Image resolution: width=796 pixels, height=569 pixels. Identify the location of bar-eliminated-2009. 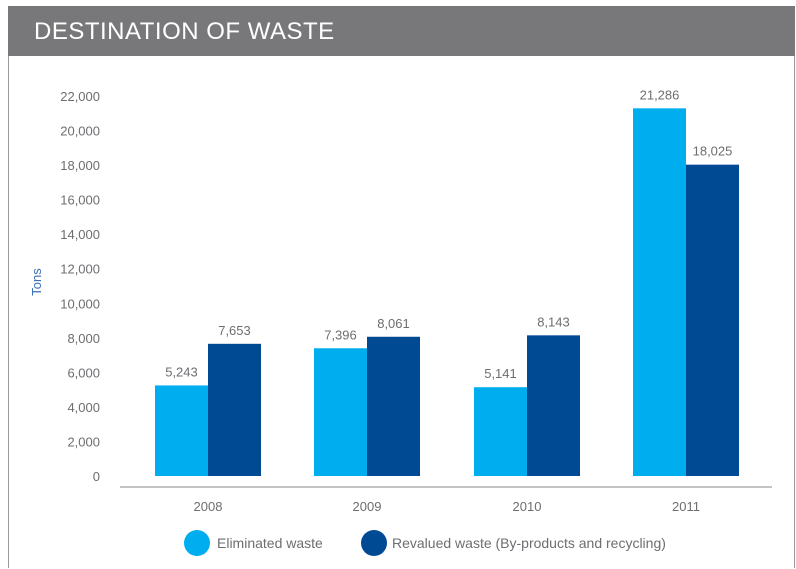
(340, 412).